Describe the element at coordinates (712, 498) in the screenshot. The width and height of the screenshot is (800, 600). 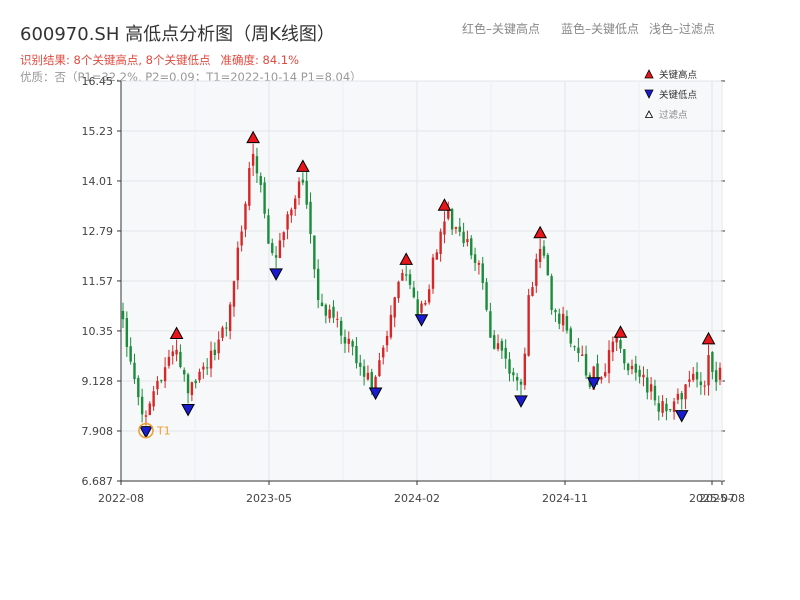
I see `x-tick-label: 2025-07` at that location.